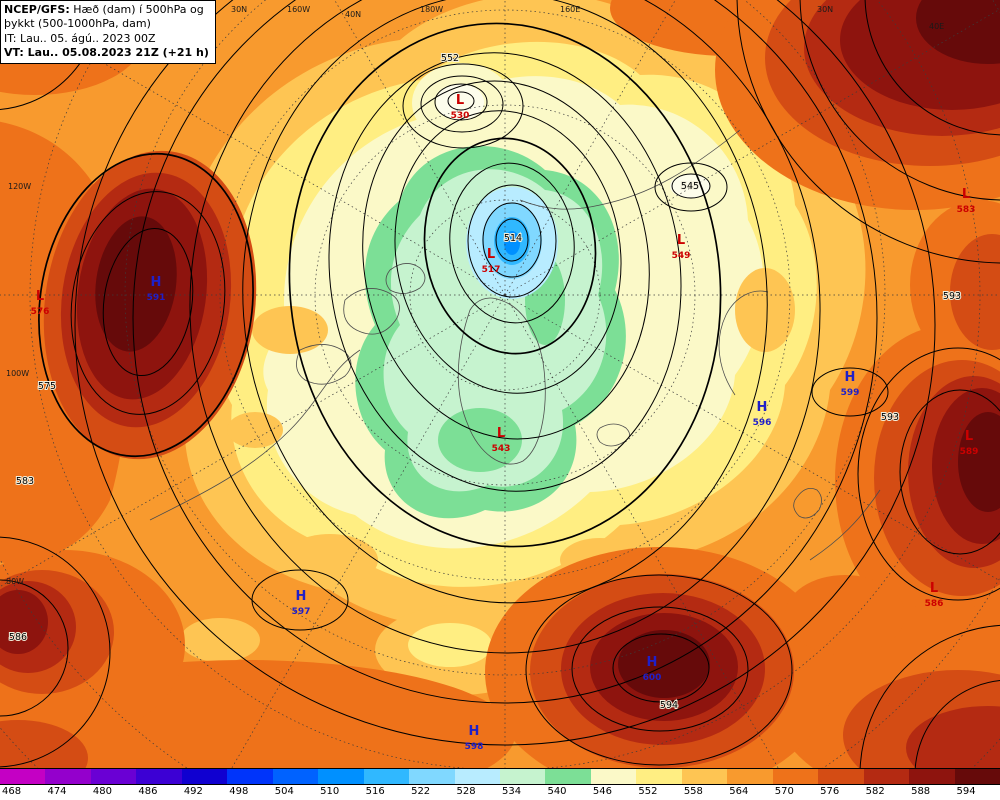  Describe the element at coordinates (15, 581) in the screenshot. I see `grid-label: 80W` at that location.